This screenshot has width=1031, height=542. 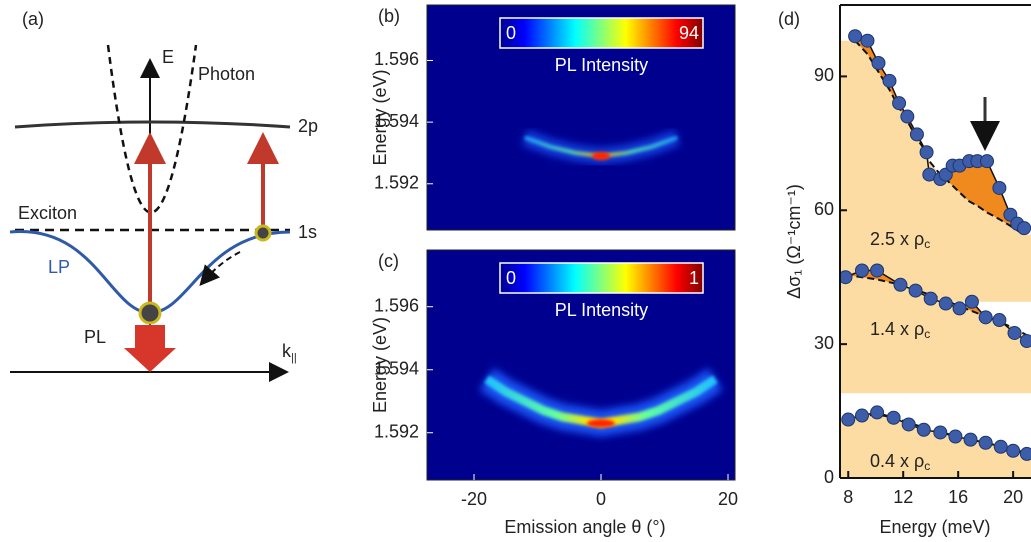 I want to click on series-label: 1.4 x ρc, so click(x=900, y=330).